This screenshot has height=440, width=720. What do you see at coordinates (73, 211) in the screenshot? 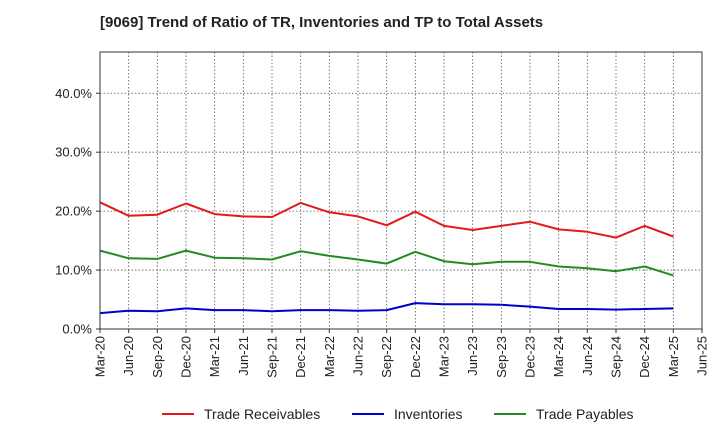
I see `y-tick-label: 20.0%` at bounding box center [73, 211].